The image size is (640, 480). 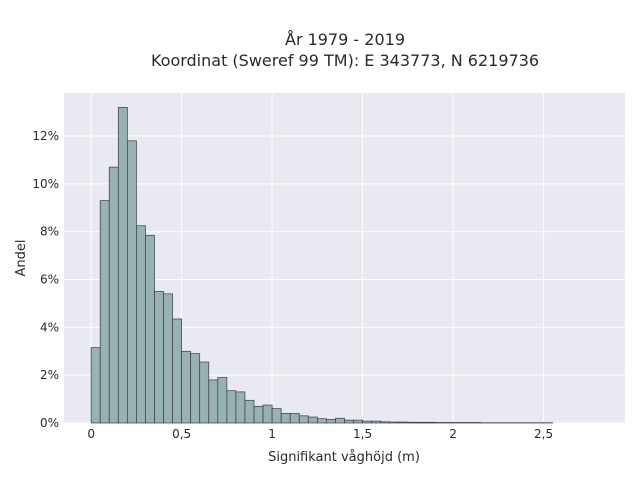 What do you see at coordinates (45, 184) in the screenshot?
I see `y-tick-label: 10%` at bounding box center [45, 184].